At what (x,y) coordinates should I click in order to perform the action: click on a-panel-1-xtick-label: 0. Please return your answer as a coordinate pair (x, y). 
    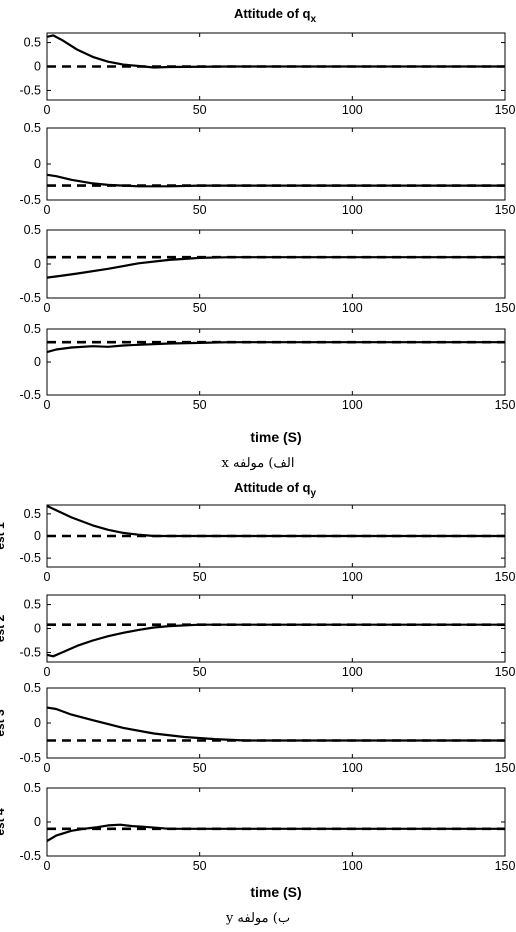
    Looking at the image, I should click on (47, 110).